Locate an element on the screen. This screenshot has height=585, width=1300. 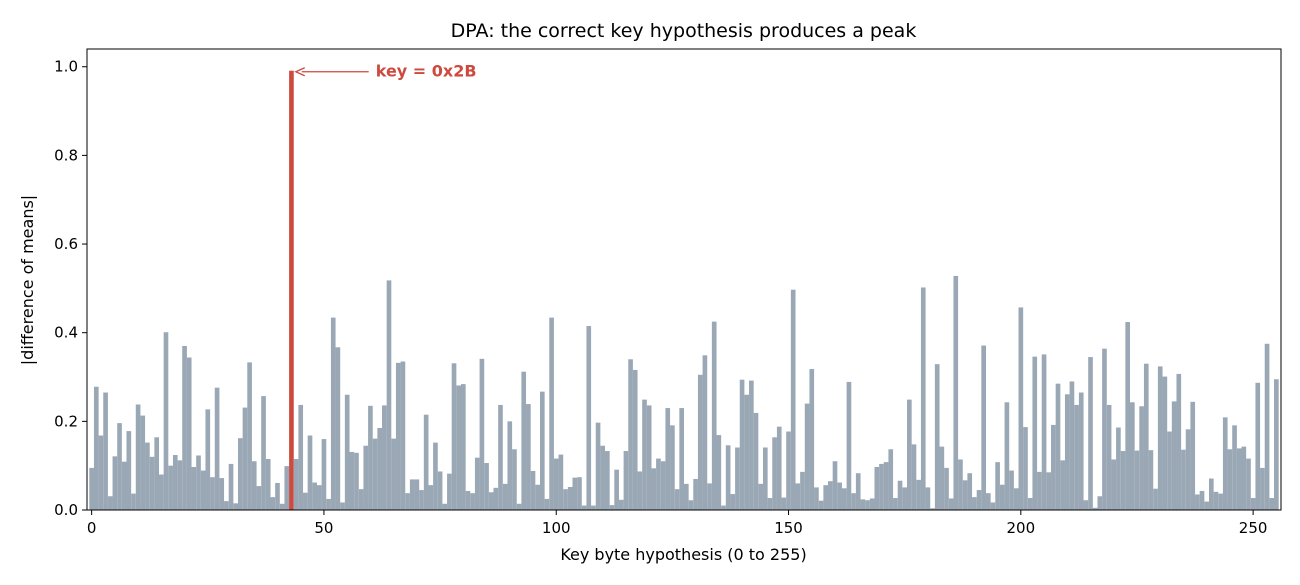
x-tick-label: 100 is located at coordinates (556, 528).